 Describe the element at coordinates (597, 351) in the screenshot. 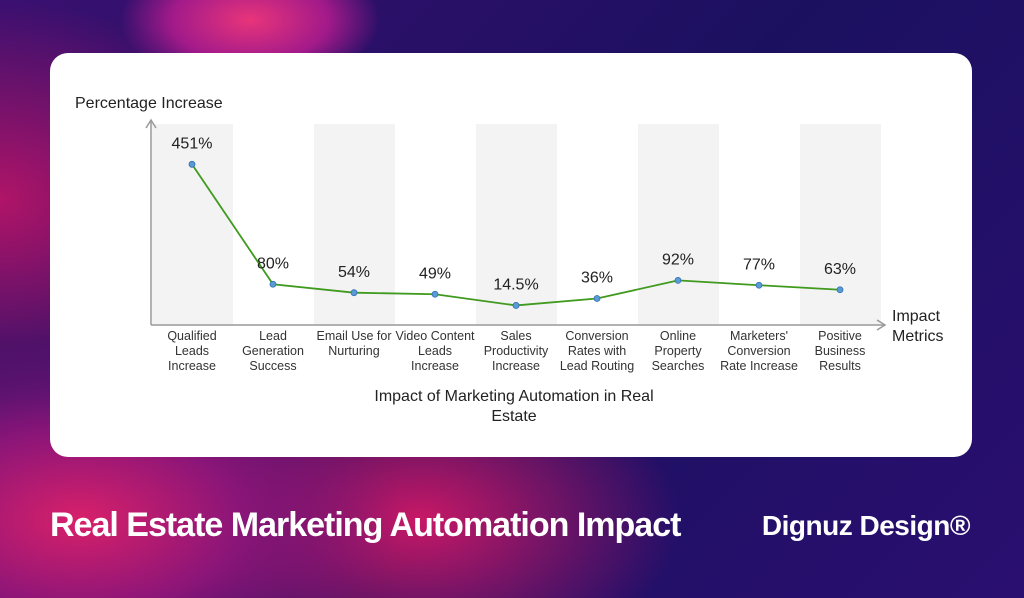

I see `x-tick-label: Conversion Rates with Lead Routing` at that location.